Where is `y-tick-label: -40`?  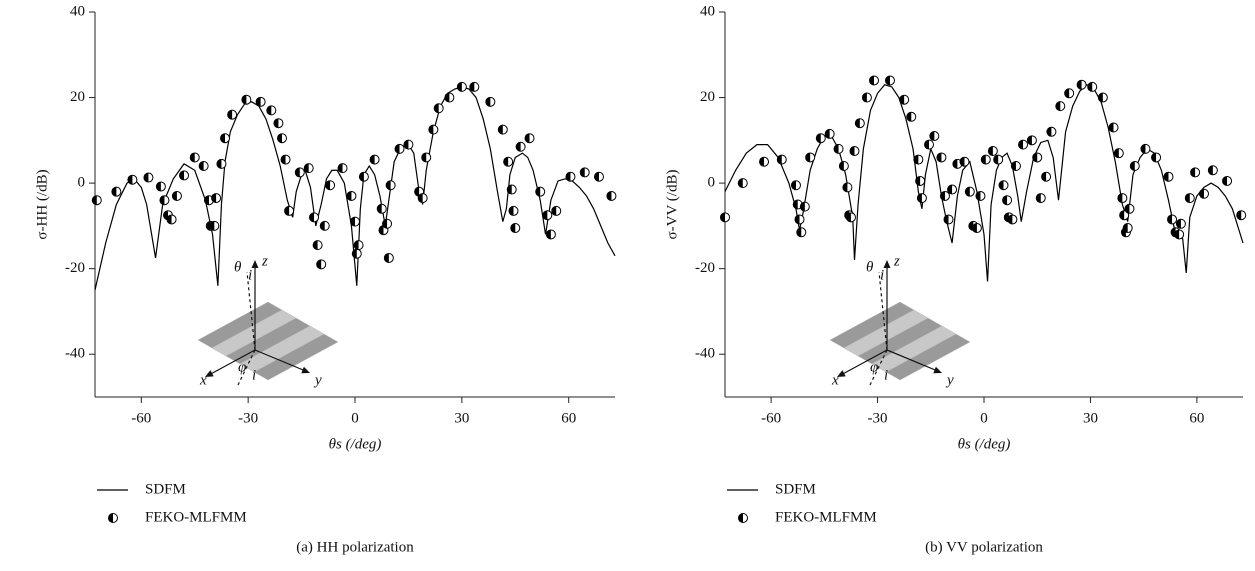 y-tick-label: -40 is located at coordinates (75, 354).